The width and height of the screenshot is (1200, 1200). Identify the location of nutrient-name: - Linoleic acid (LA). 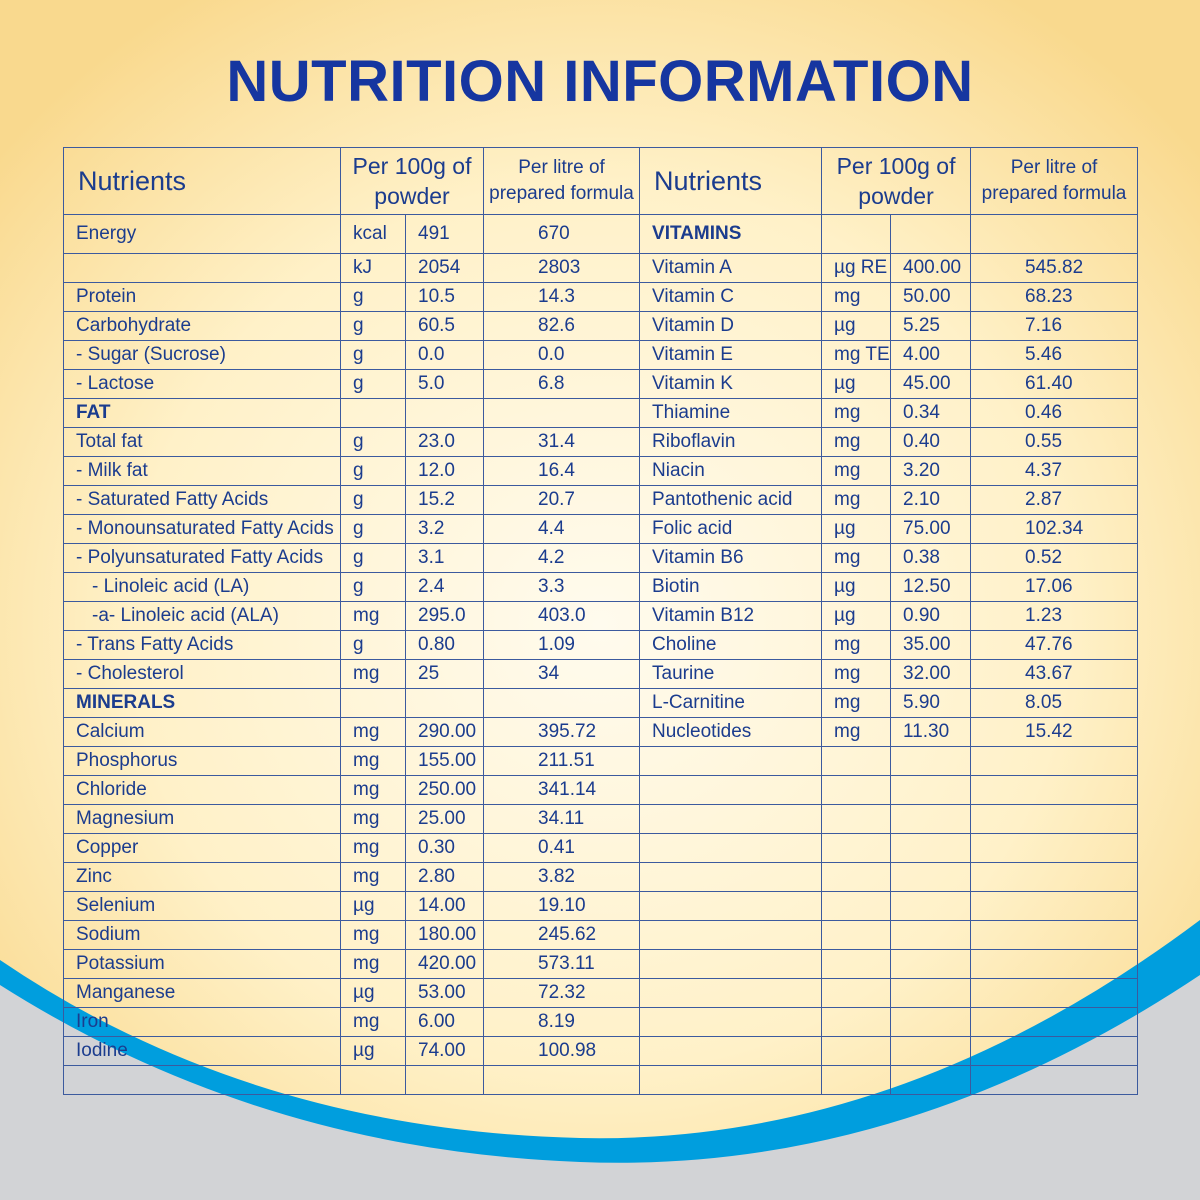
(202, 587).